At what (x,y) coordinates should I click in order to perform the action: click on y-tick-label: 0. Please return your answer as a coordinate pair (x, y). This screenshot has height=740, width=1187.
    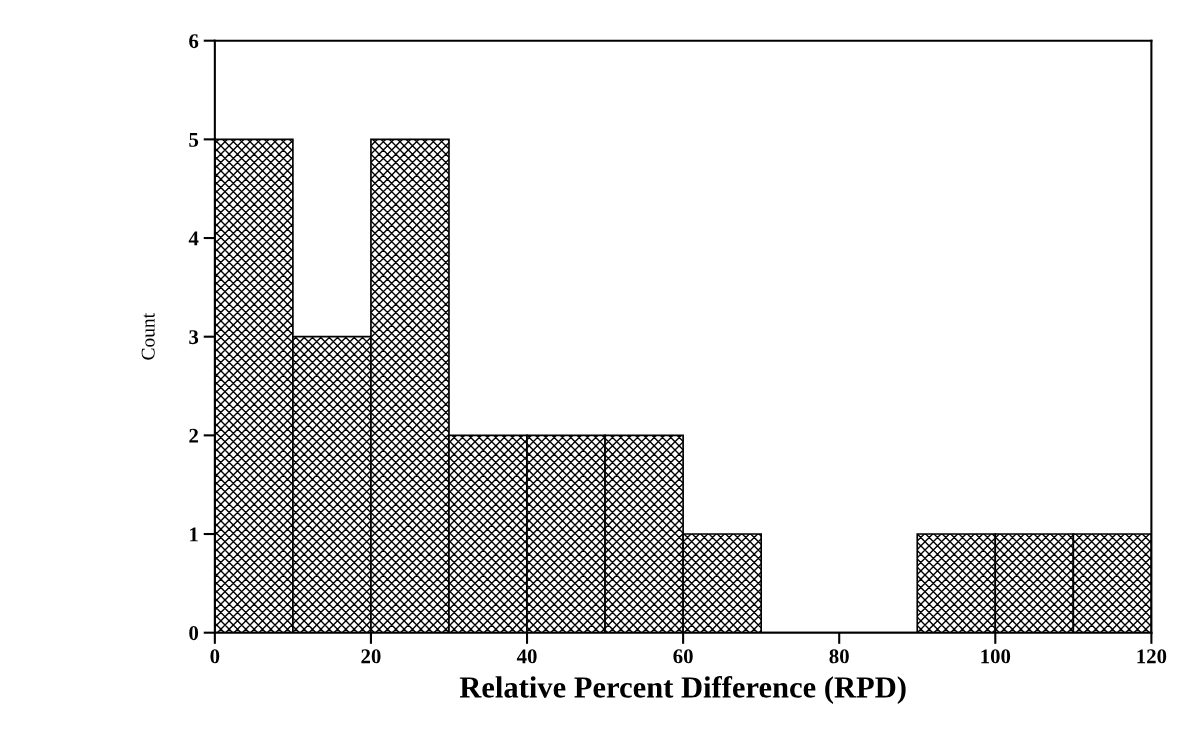
    Looking at the image, I should click on (194, 633).